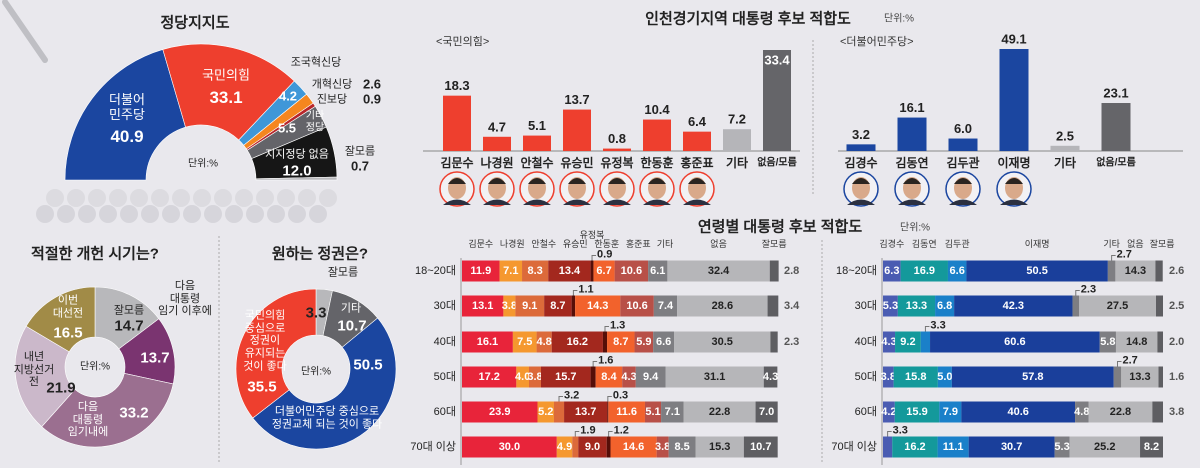  Describe the element at coordinates (265, 340) in the screenshot. I see `gov-label-ppp: 국민의힘 중심으로 정권이 유지되는 것이 좋다` at that location.